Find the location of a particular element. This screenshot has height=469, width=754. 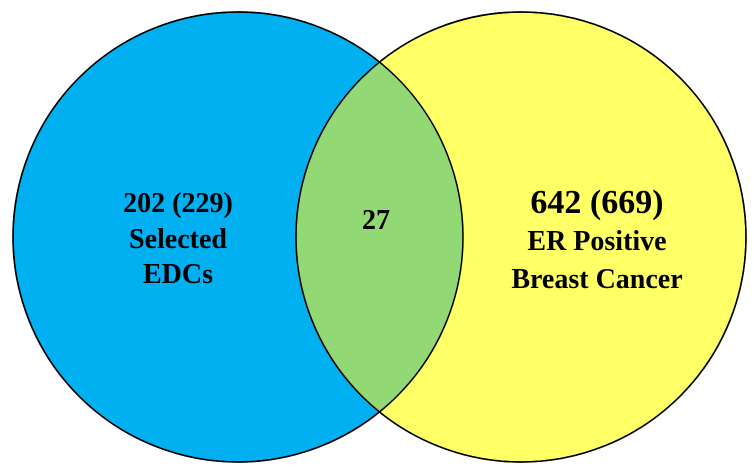

left-set-count: 202 (229) is located at coordinates (178, 203).